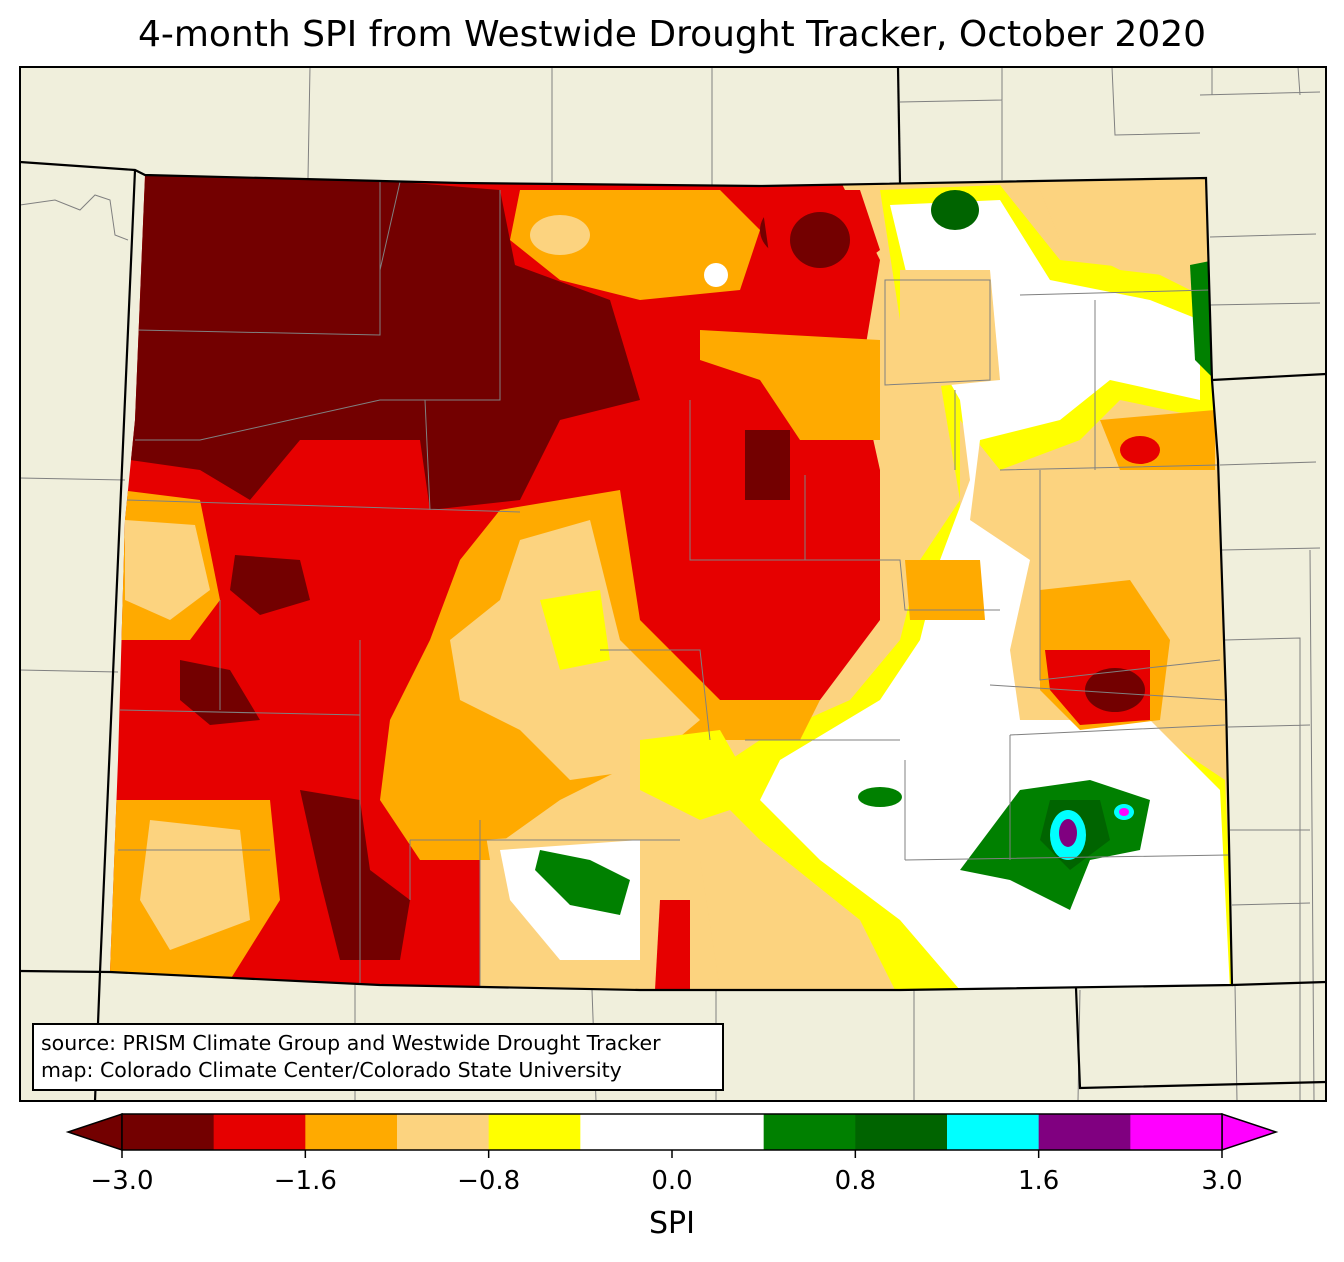 This screenshot has width=1344, height=1262. Describe the element at coordinates (1124, 812) in the screenshot. I see `spi-patch-magenta` at that location.